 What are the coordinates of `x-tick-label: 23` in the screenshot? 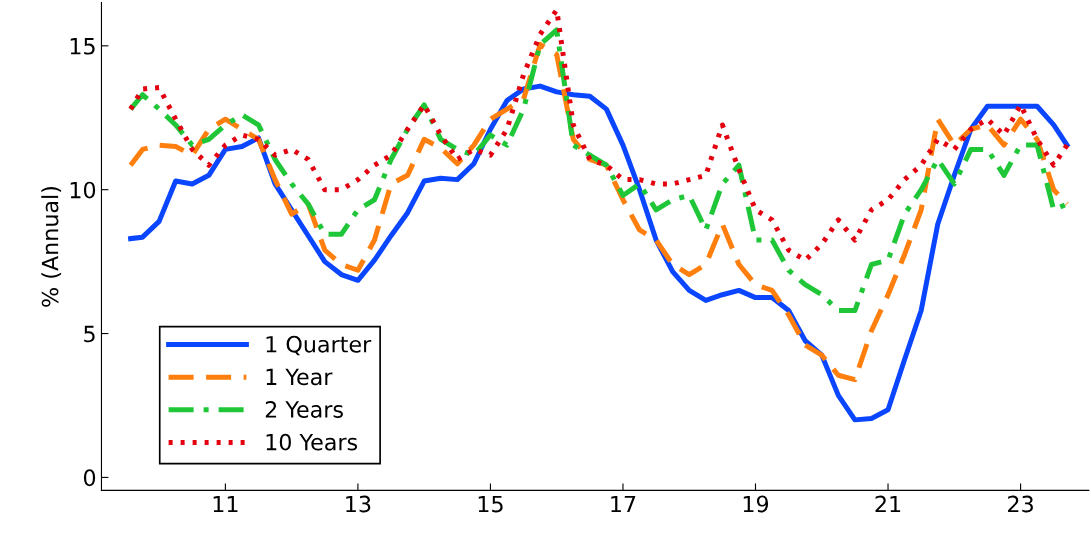 It's located at (1020, 504).